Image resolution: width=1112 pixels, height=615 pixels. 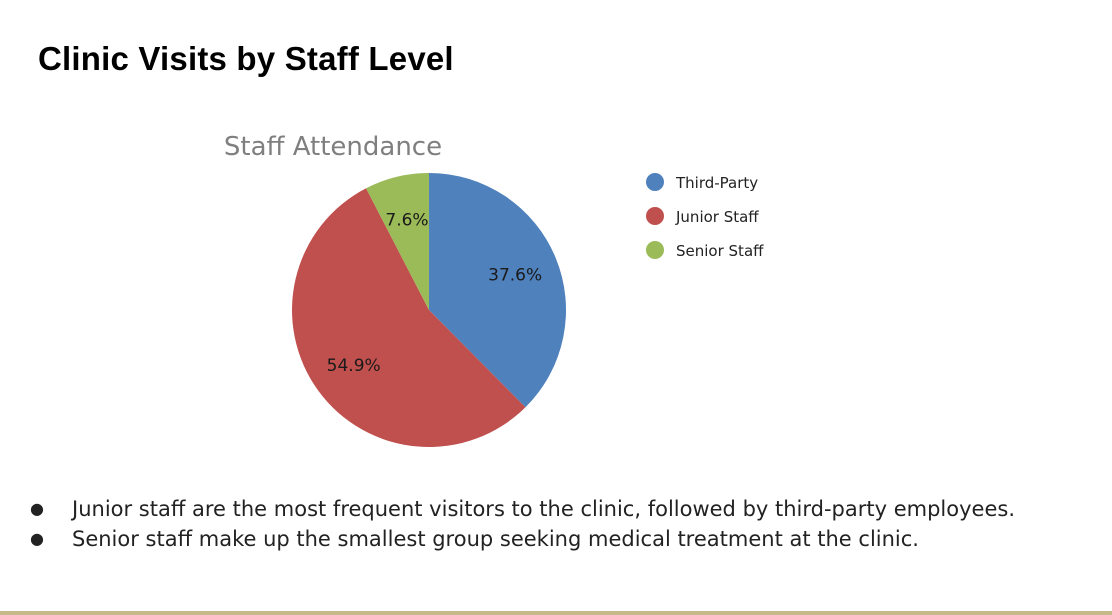 I want to click on chart-legend: Third-Party Junior Staff Senior Staff, so click(x=705, y=216).